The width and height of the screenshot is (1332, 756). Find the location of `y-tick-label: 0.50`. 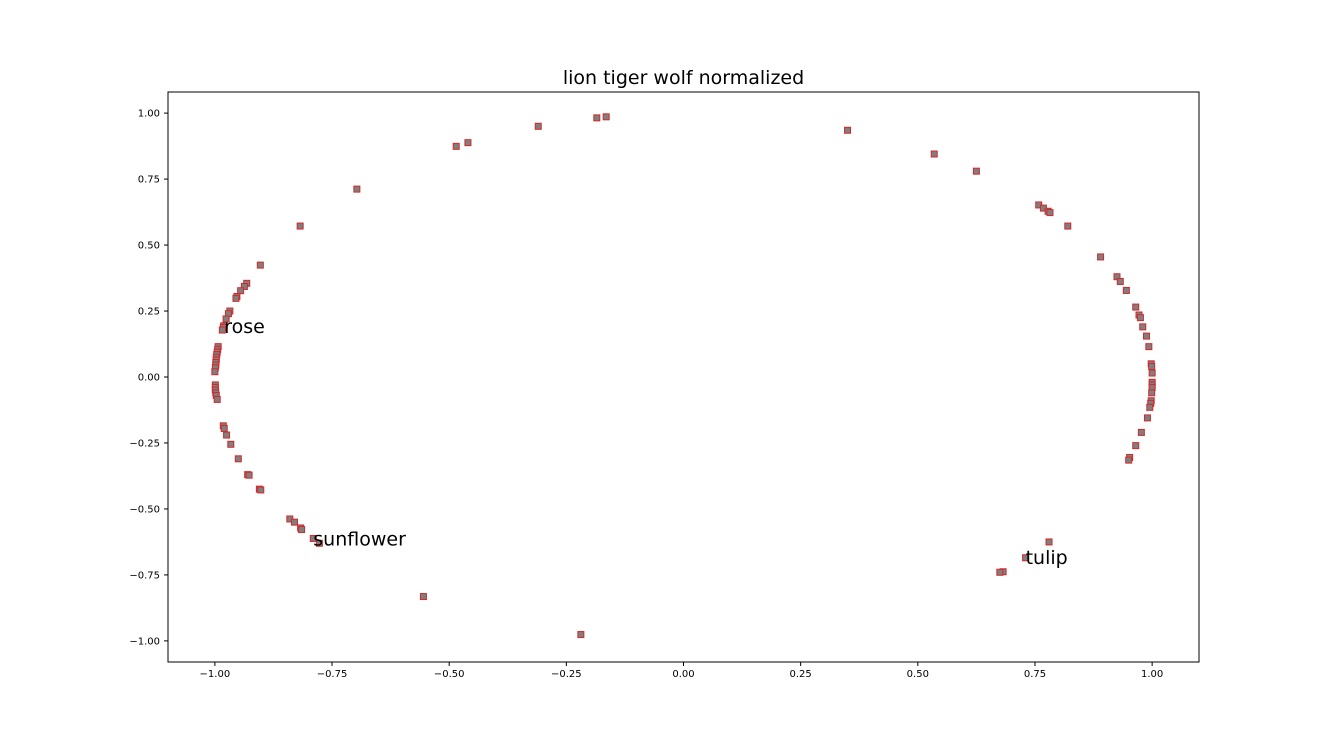

y-tick-label: 0.50 is located at coordinates (149, 246).